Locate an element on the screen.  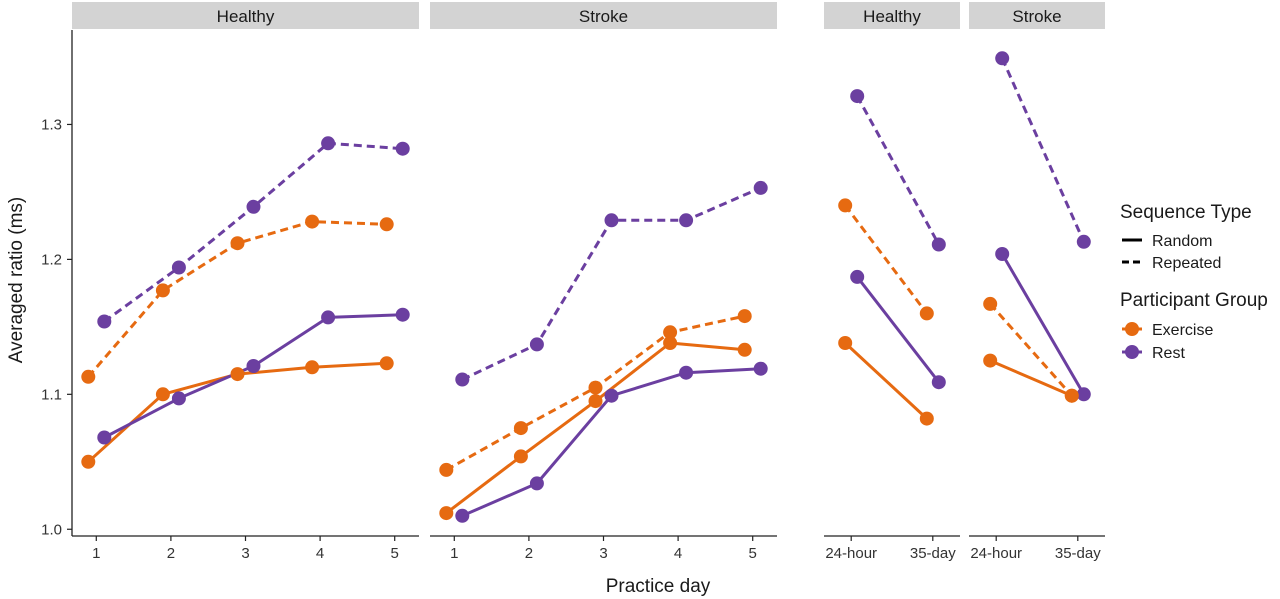
panel-strip-label: Healthy is located at coordinates (892, 16).